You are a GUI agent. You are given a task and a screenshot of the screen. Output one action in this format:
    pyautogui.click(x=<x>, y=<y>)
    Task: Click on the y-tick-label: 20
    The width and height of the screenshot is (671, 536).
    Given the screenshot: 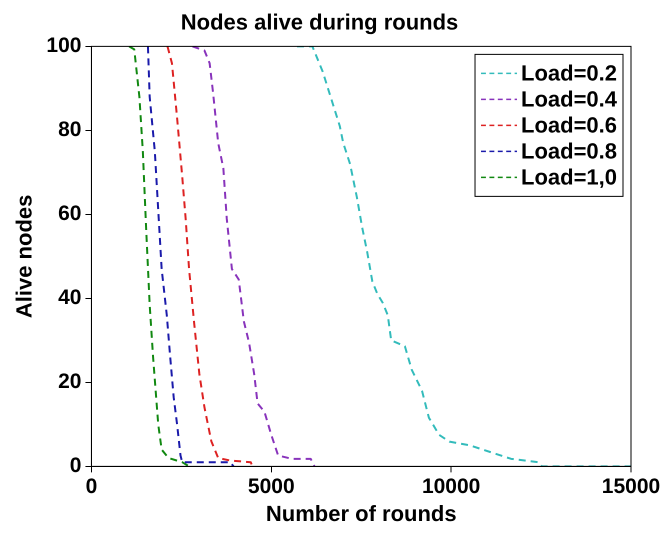 What is the action you would take?
    pyautogui.click(x=70, y=382)
    